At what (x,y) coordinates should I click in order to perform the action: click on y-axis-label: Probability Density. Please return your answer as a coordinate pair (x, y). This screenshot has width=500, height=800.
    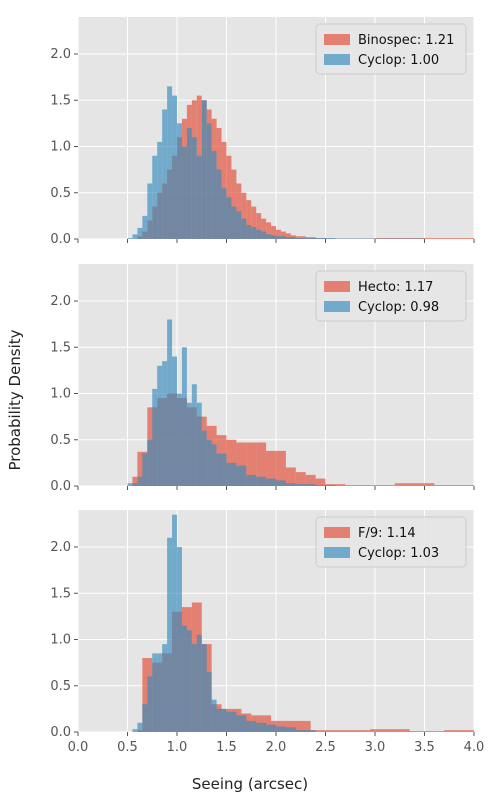
    Looking at the image, I should click on (15, 399).